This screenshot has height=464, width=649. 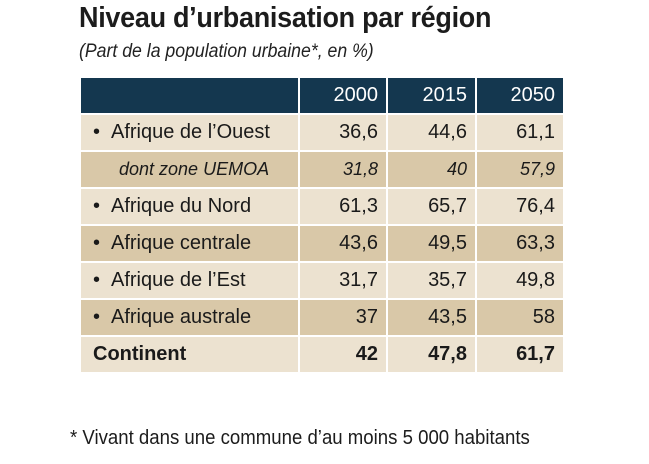 I want to click on table-row: • Afrique centrale 43,6 49,5 63,3, so click(x=322, y=243).